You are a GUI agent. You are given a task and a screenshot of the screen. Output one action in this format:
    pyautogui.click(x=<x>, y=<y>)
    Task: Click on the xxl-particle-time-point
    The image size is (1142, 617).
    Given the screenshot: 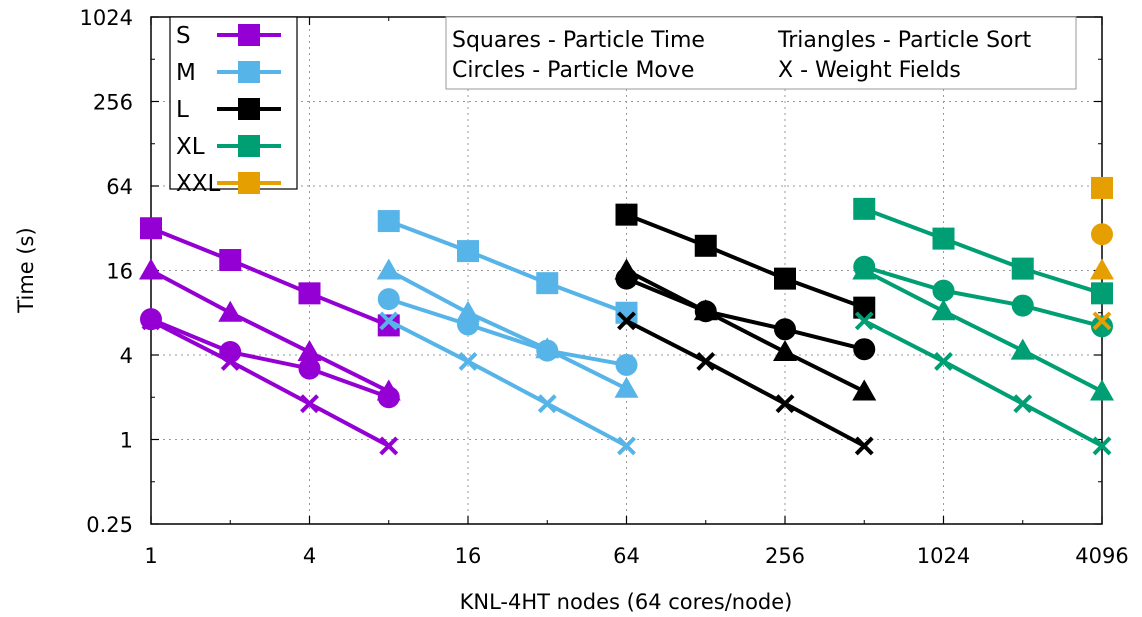 What is the action you would take?
    pyautogui.click(x=1102, y=187)
    